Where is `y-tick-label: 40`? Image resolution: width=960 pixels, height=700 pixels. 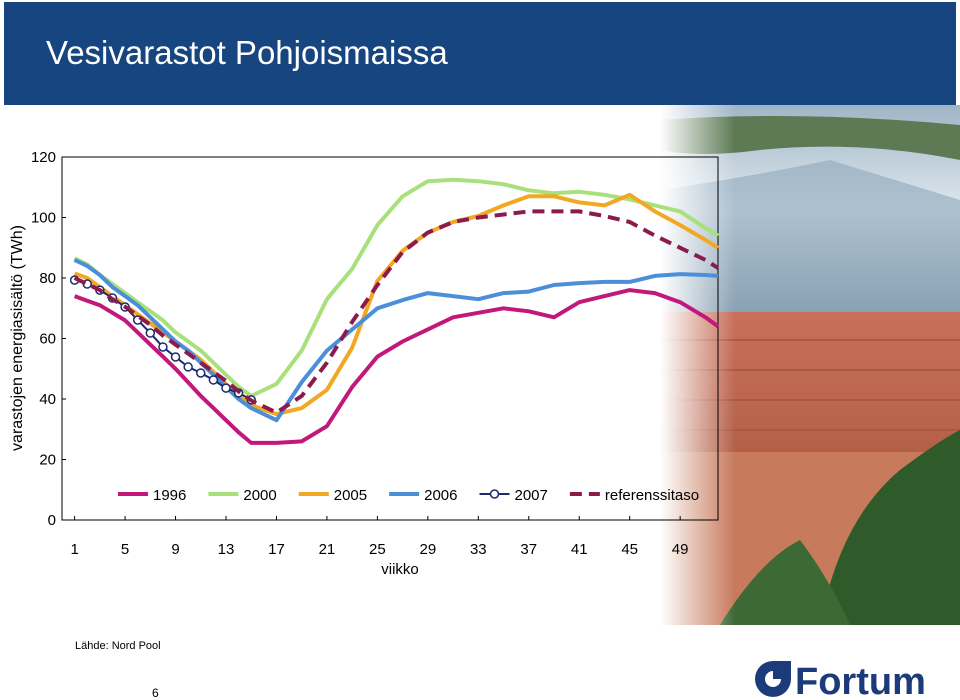
y-tick-label: 40 is located at coordinates (47, 399).